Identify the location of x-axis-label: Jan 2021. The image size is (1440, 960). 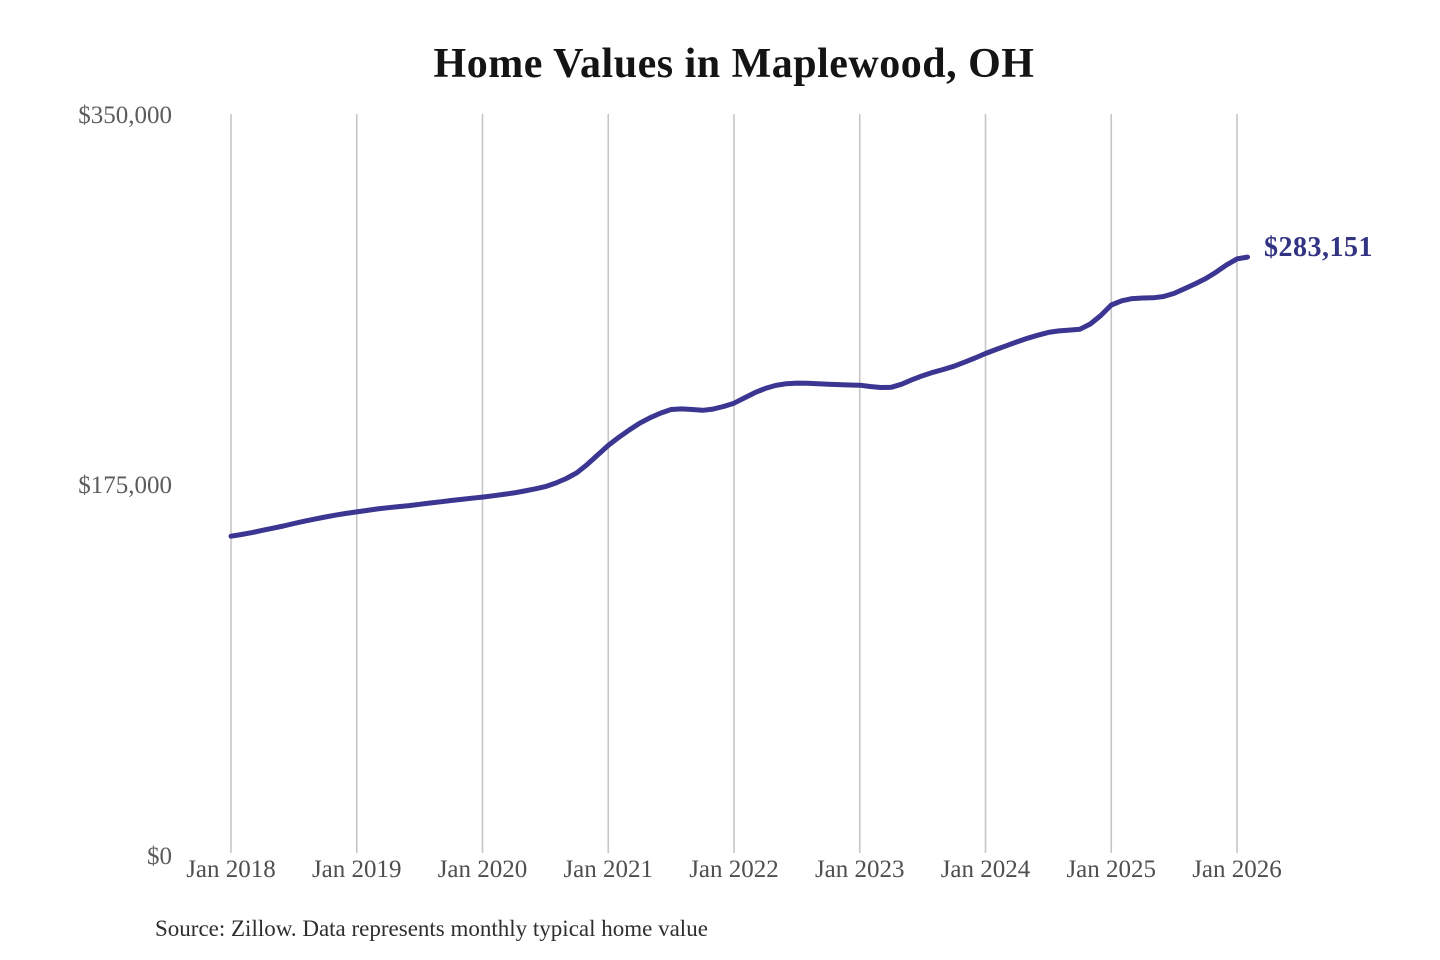
(608, 869).